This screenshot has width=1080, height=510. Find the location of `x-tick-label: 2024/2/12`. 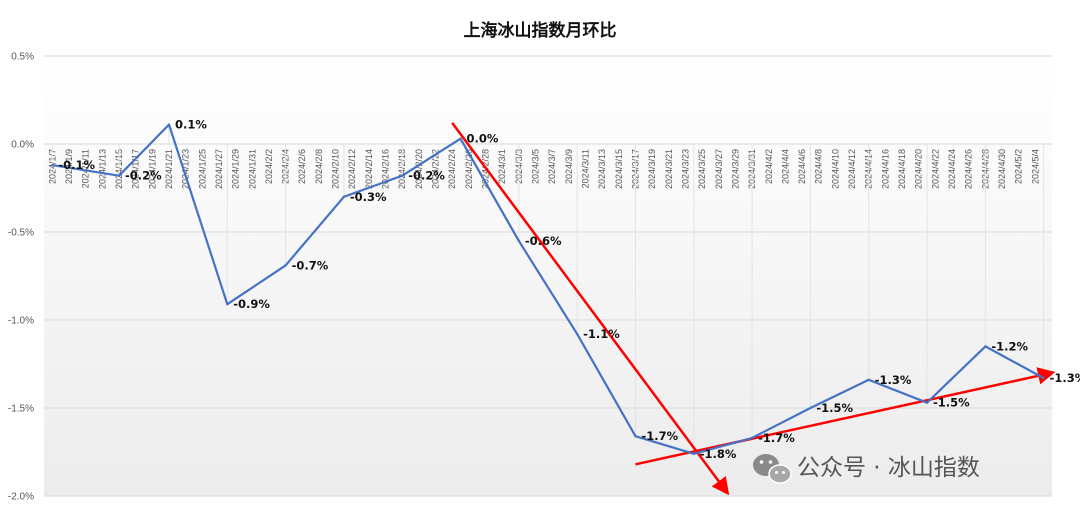

x-tick-label: 2024/2/12 is located at coordinates (352, 169).